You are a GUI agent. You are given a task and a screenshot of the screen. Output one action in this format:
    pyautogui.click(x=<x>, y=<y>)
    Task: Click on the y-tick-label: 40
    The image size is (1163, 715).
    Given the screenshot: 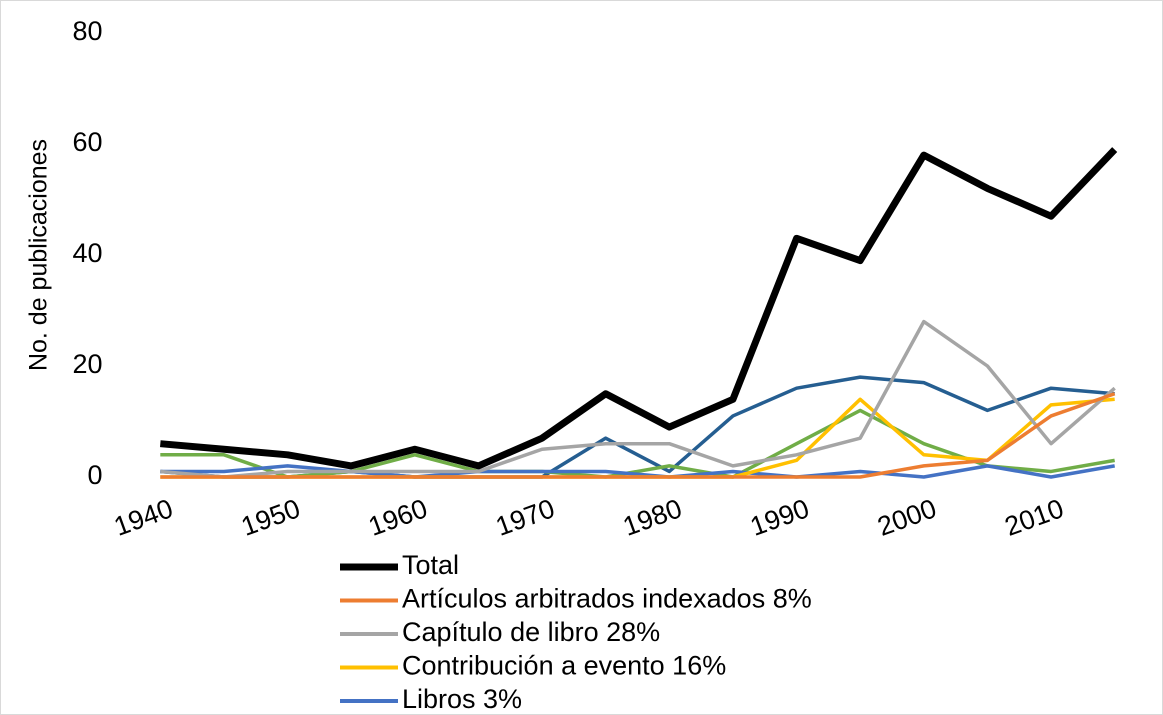 What is the action you would take?
    pyautogui.click(x=87, y=253)
    